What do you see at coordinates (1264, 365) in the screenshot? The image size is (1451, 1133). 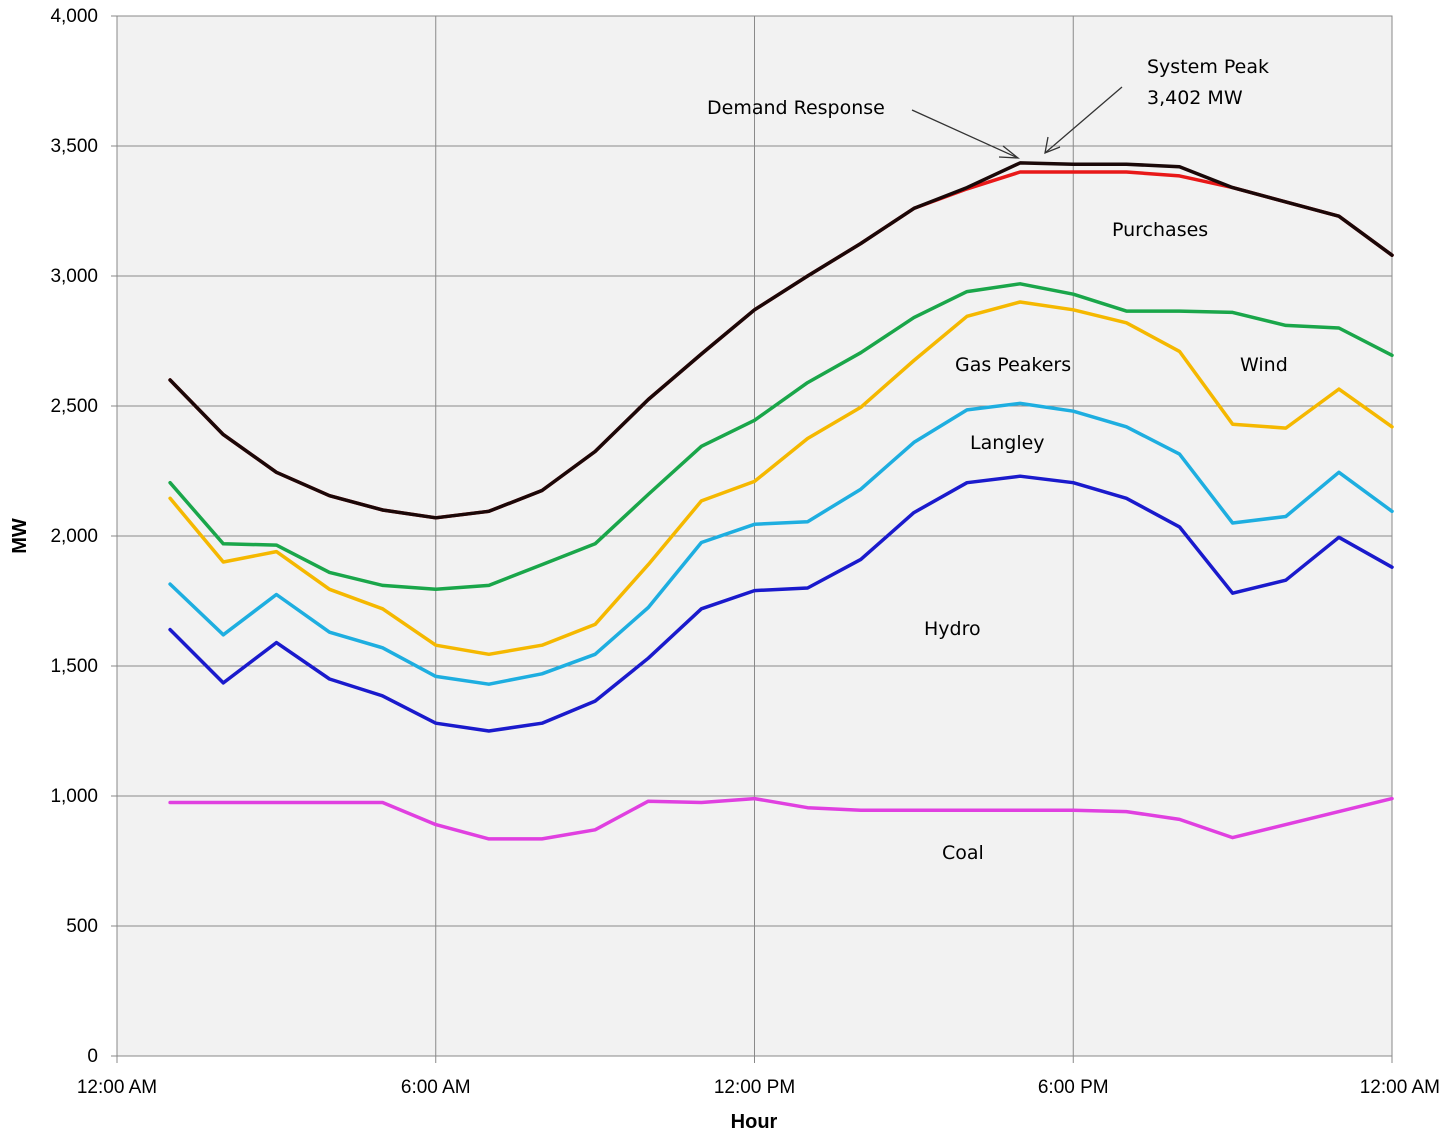 I see `annotation-wind: Wind` at bounding box center [1264, 365].